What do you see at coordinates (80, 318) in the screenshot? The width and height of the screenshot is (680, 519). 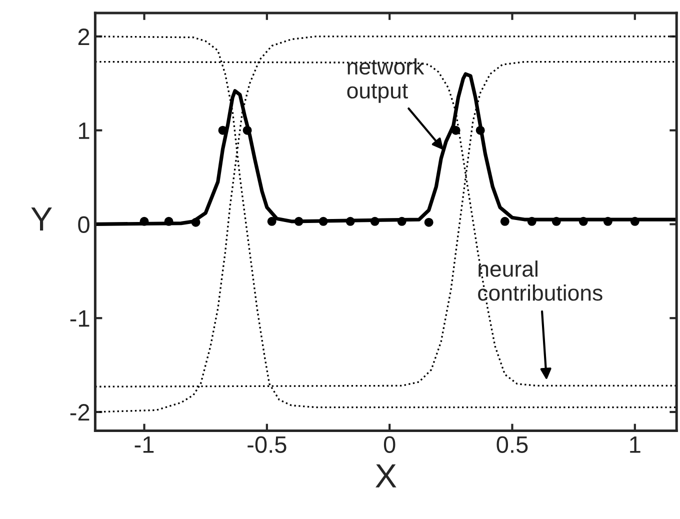 I see `y-tick-label: -1` at bounding box center [80, 318].